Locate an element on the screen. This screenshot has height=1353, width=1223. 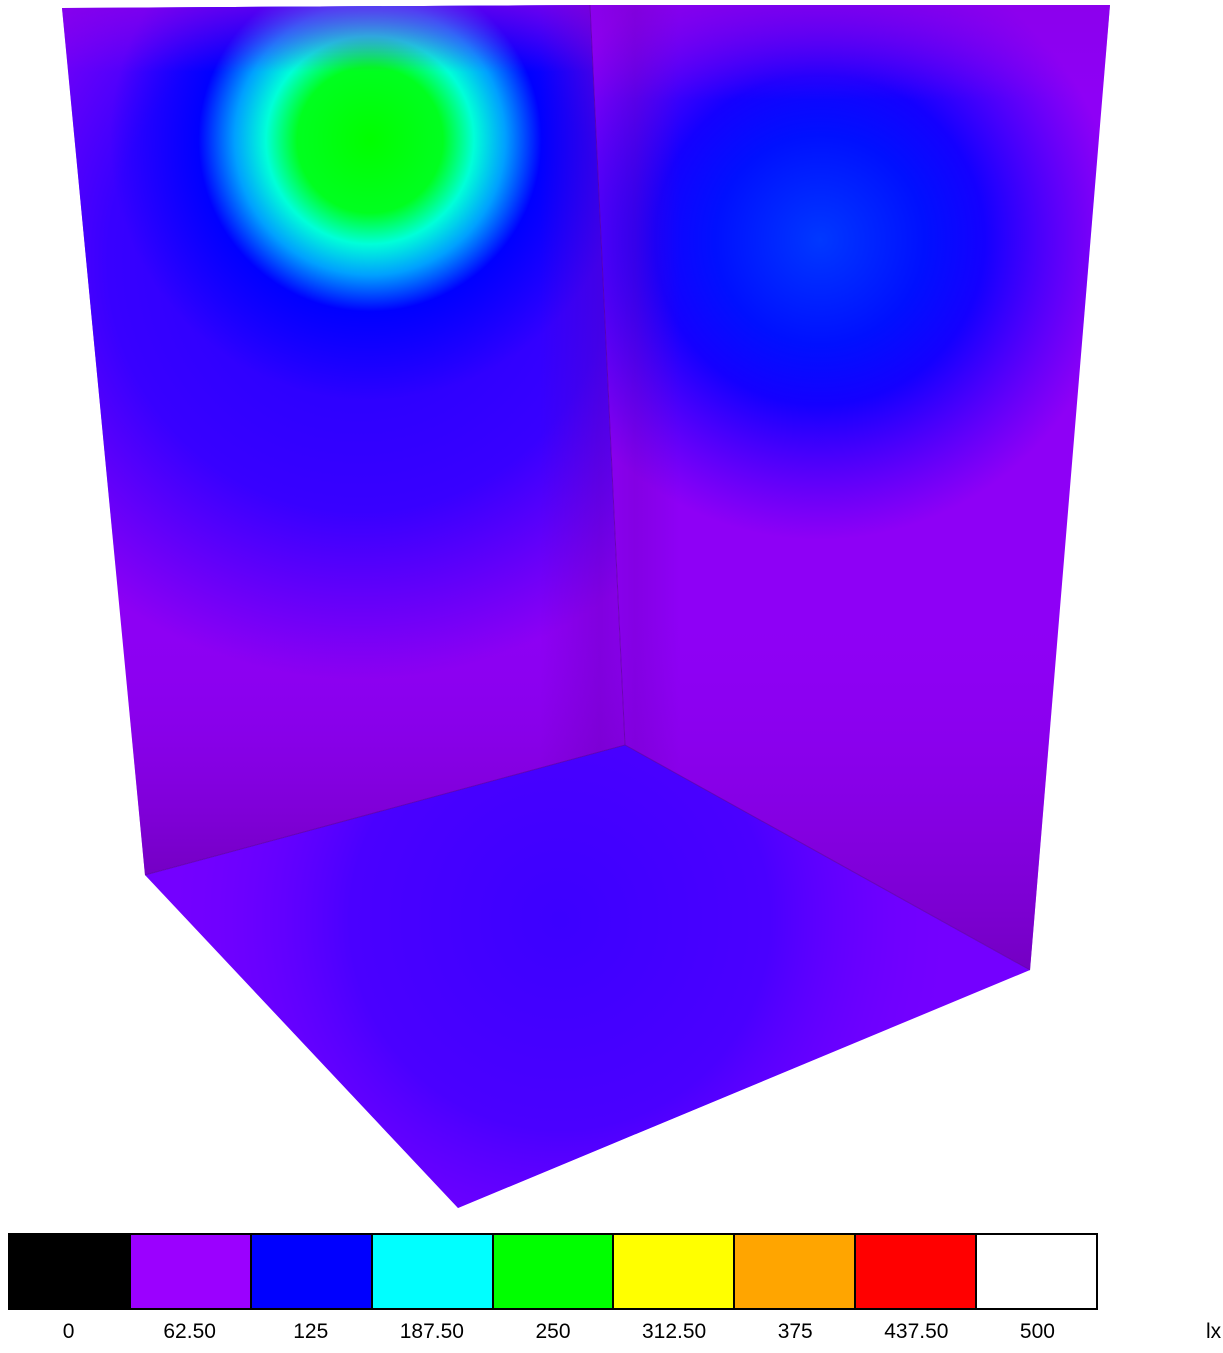
scale-unit-label: lx is located at coordinates (1214, 1331).